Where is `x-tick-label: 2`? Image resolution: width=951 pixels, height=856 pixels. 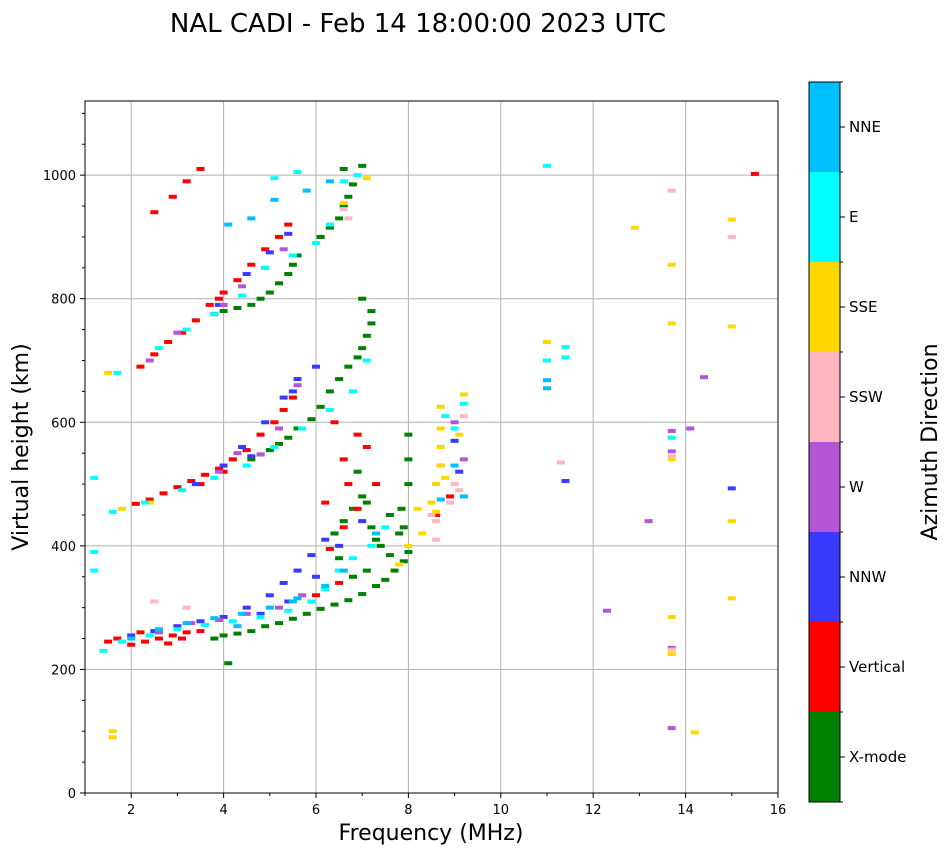
x-tick-label: 2 is located at coordinates (131, 810).